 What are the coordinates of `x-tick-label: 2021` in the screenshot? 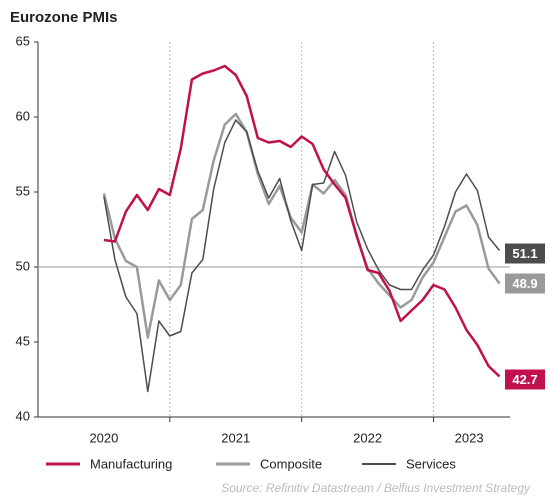 It's located at (235, 437).